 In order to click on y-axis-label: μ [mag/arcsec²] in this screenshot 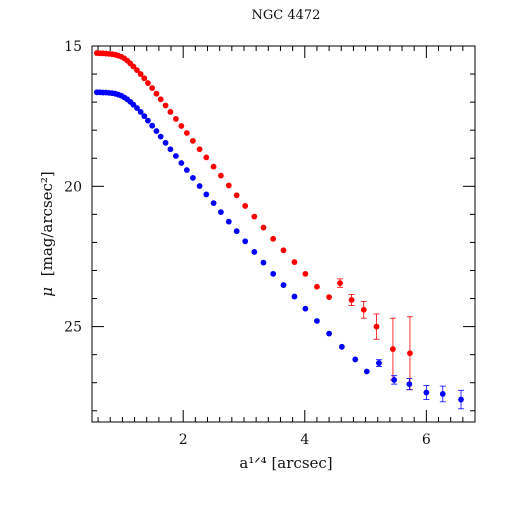, I will do `click(47, 234)`.